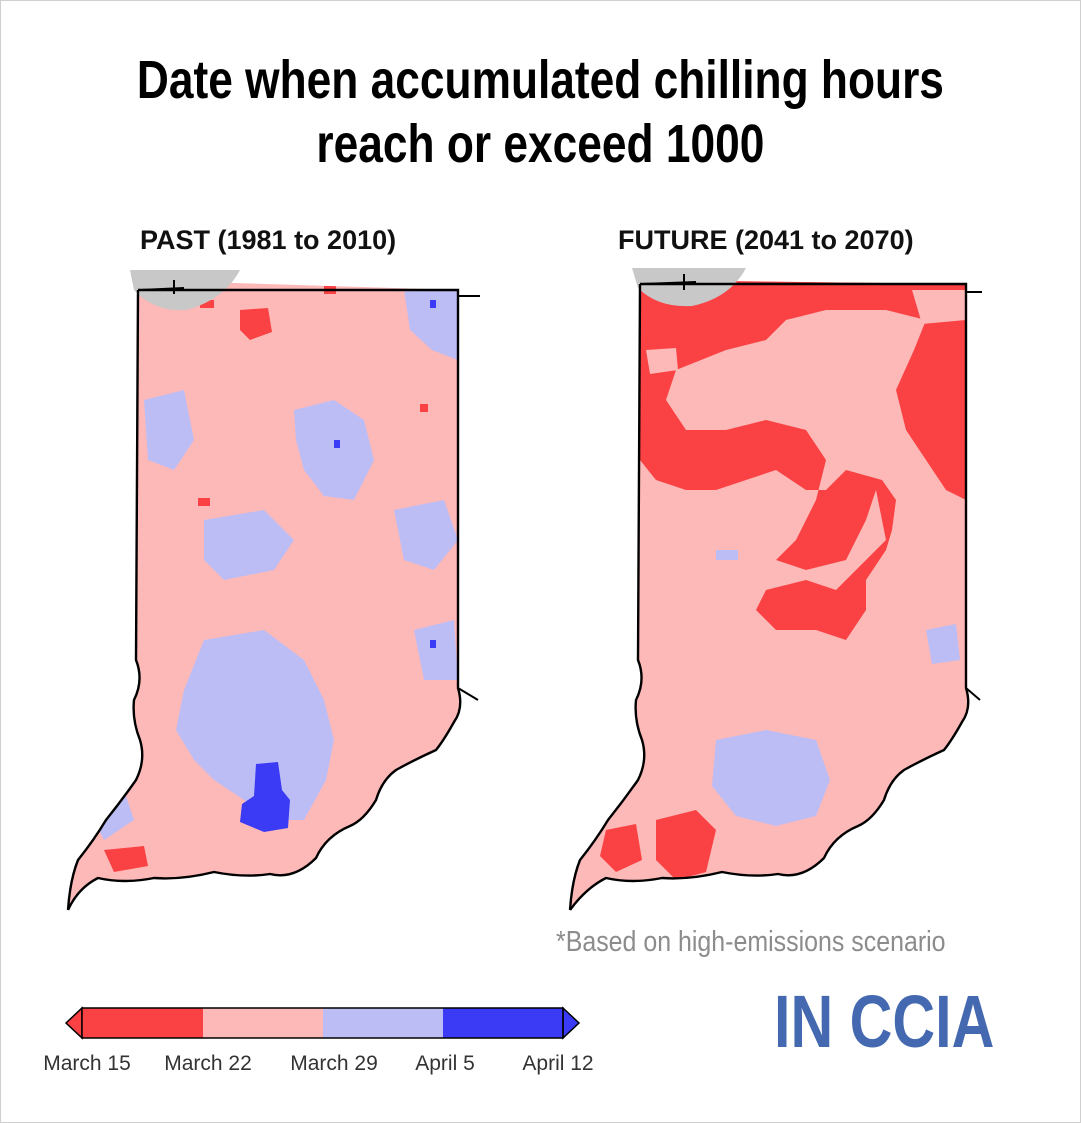 This screenshot has width=1081, height=1123. What do you see at coordinates (558, 1063) in the screenshot?
I see `legend-tick-4: April 12` at bounding box center [558, 1063].